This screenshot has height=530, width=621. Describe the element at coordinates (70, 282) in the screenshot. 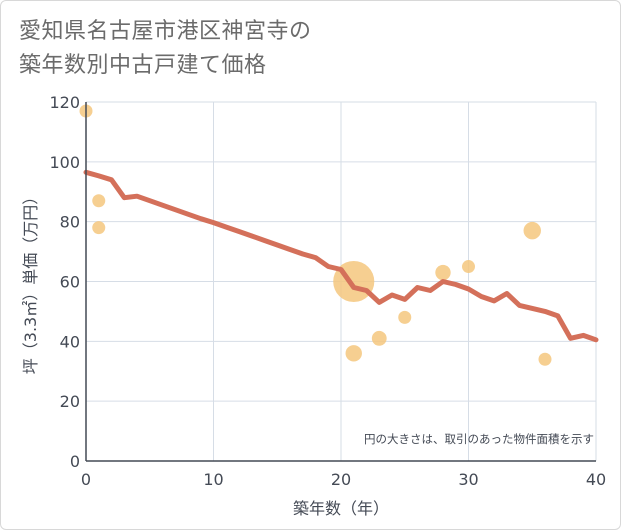

I see `y-tick-label: 60` at that location.